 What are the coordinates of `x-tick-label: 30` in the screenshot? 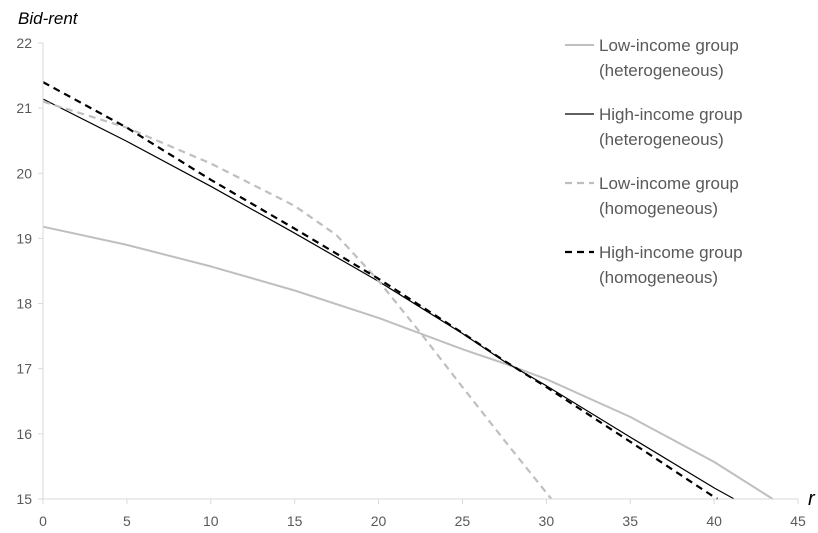 It's located at (547, 521).